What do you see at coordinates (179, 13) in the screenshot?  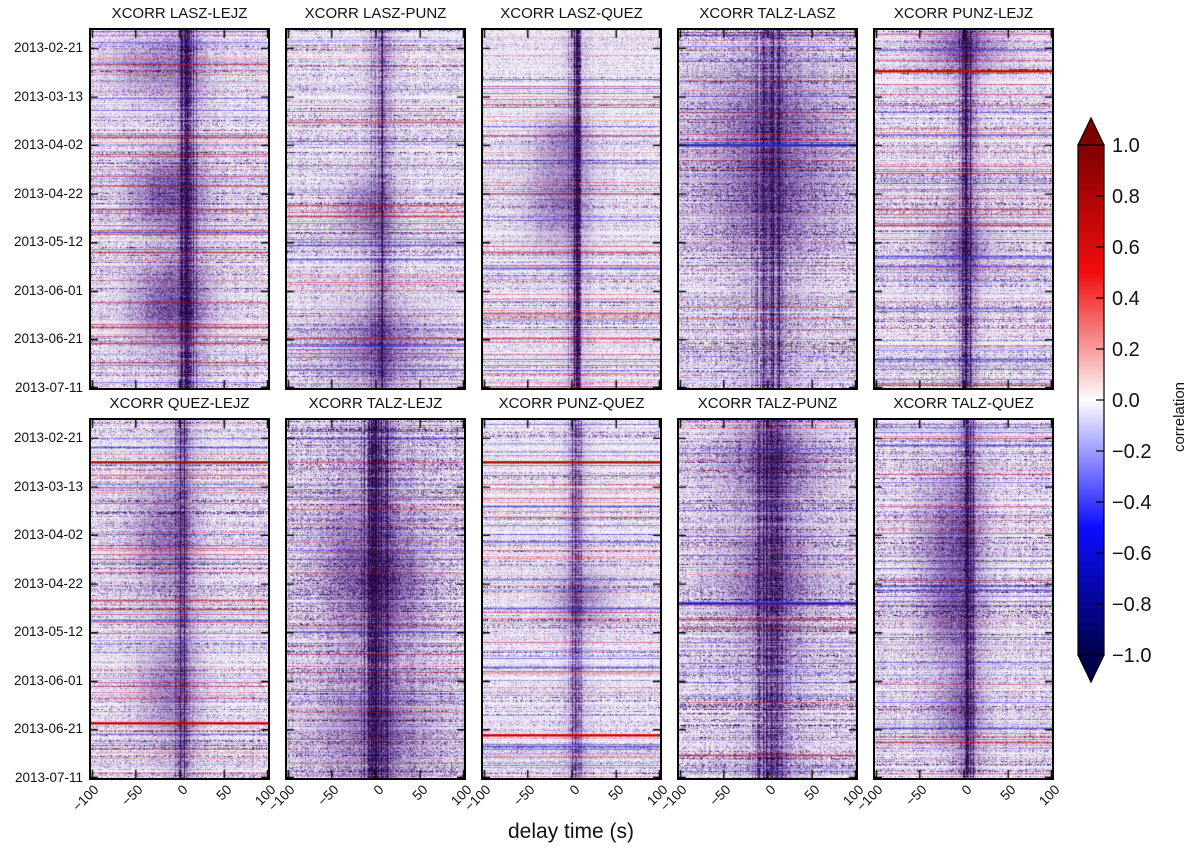 I see `panel-title-xcorr-lasz-lejz: XCORR LASZ-LEJZ` at bounding box center [179, 13].